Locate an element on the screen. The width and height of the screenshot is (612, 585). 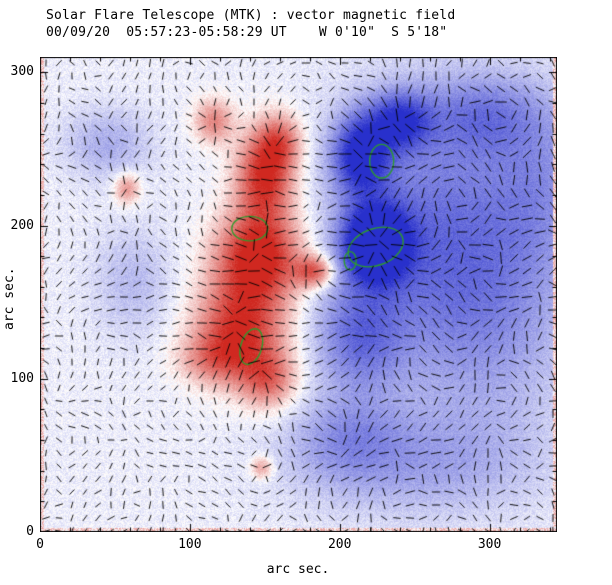
y-tick-label: 300 is located at coordinates (22, 72).